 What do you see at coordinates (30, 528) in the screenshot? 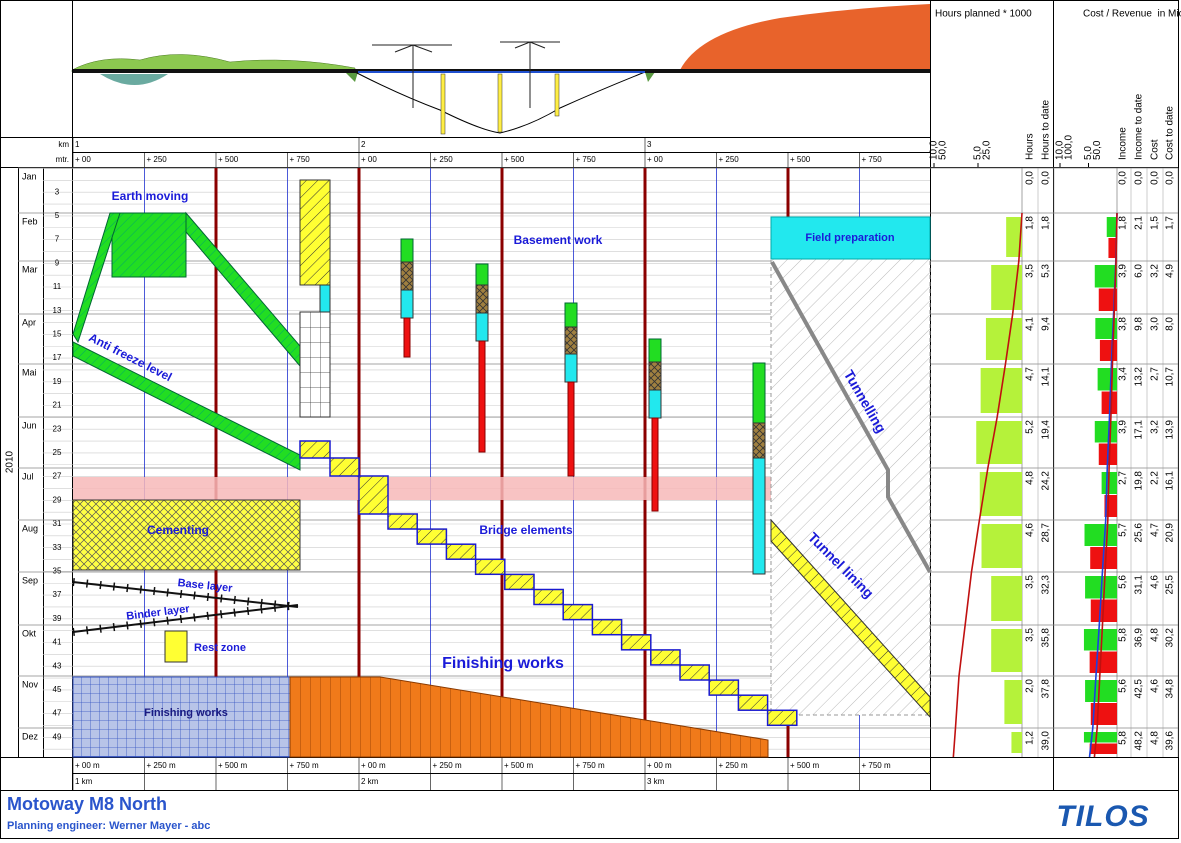
I see `month-label: Aug` at bounding box center [30, 528].